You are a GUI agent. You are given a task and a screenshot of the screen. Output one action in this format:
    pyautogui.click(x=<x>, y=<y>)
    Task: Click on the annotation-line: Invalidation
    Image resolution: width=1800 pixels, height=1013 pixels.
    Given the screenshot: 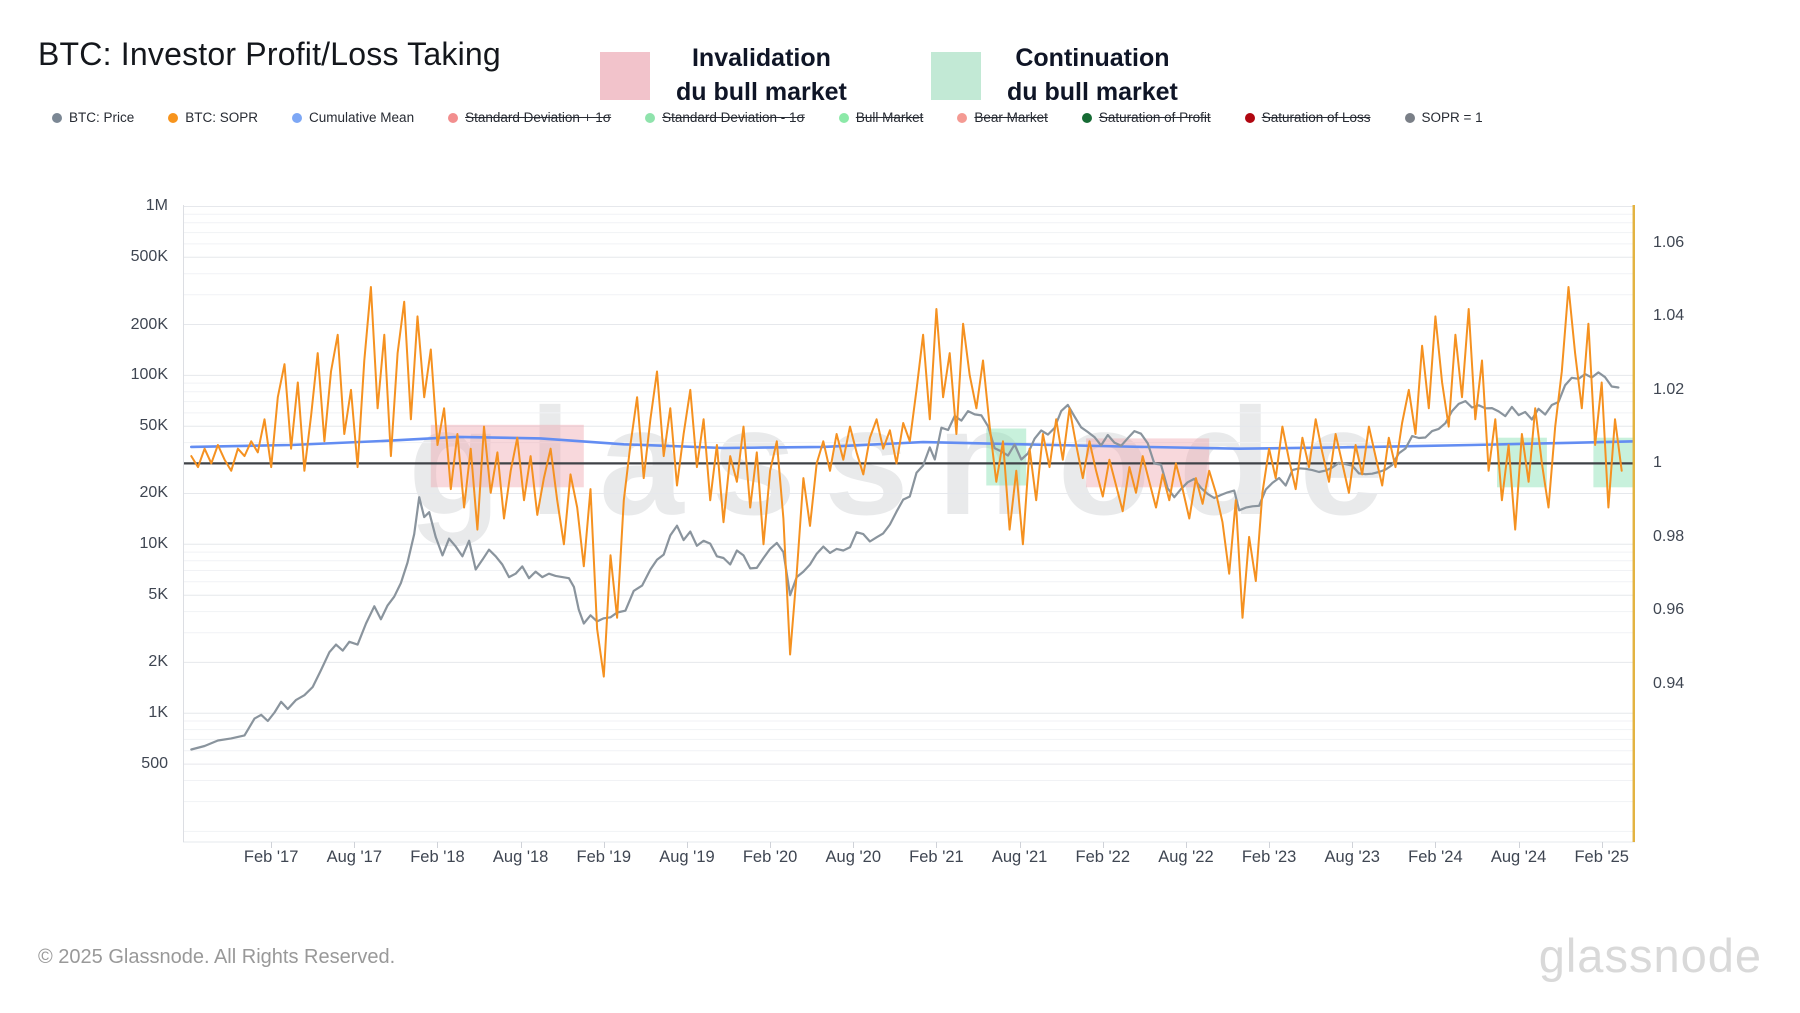 What is the action you would take?
    pyautogui.click(x=761, y=58)
    